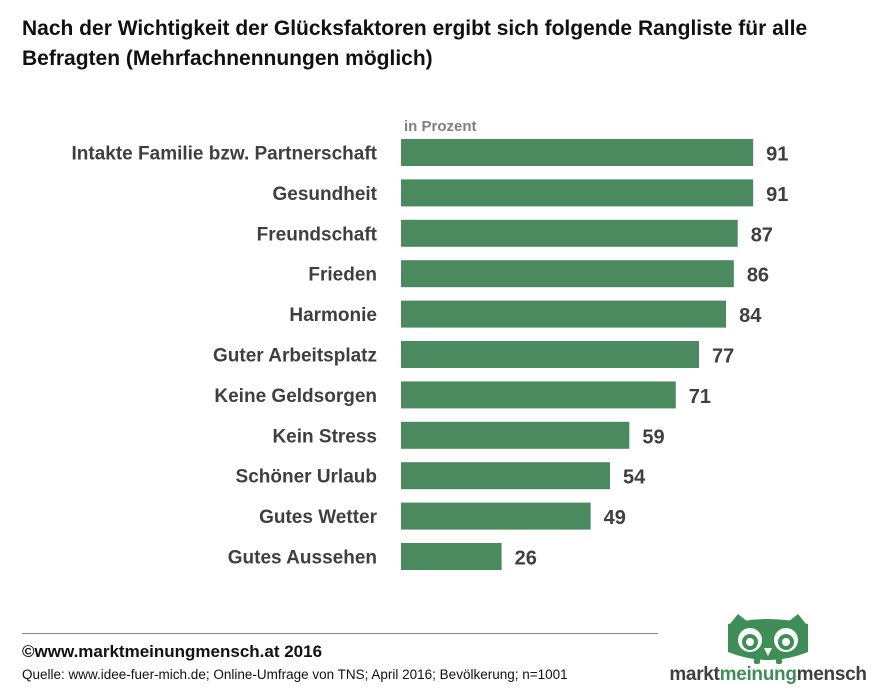  What do you see at coordinates (762, 235) in the screenshot?
I see `data-label: 87` at bounding box center [762, 235].